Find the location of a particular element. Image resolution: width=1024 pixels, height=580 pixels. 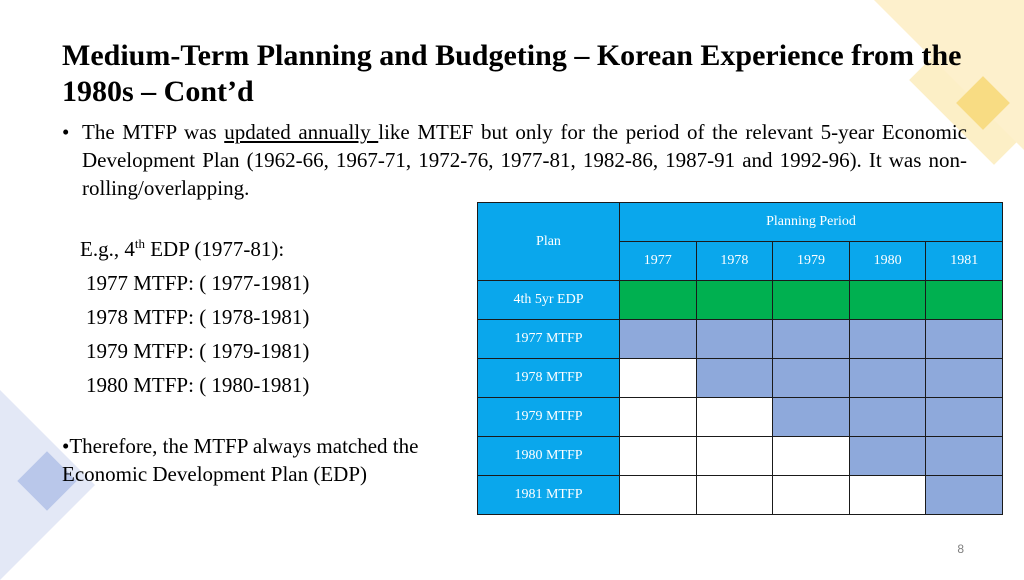

table-header-row: Plan Planning Period is located at coordinates (740, 241).